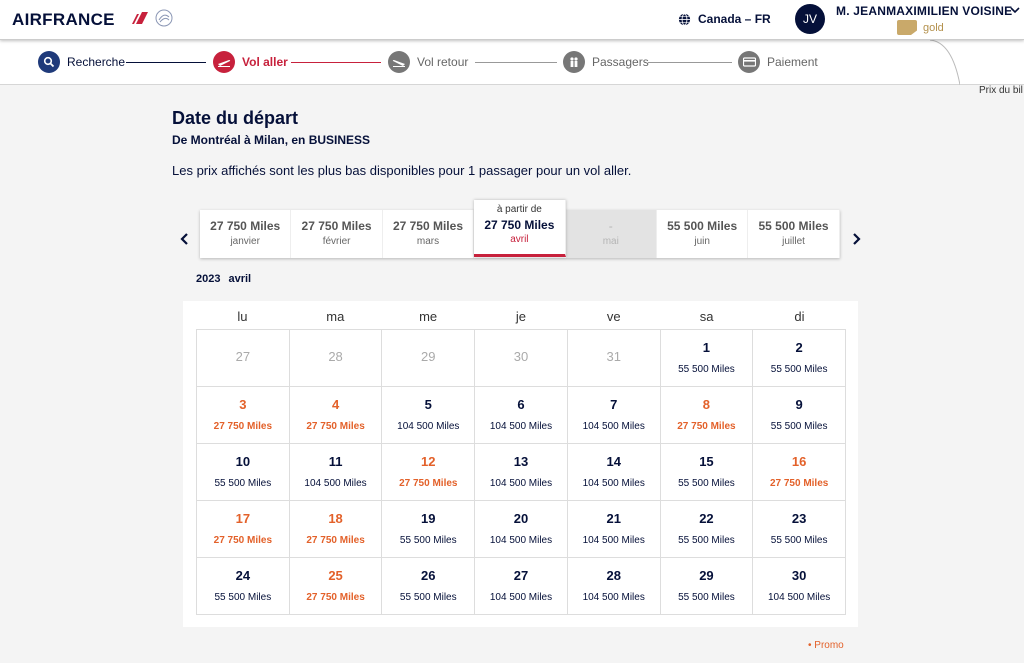 The image size is (1024, 663). I want to click on calendar-day: 17 27 750 Miles, so click(243, 529).